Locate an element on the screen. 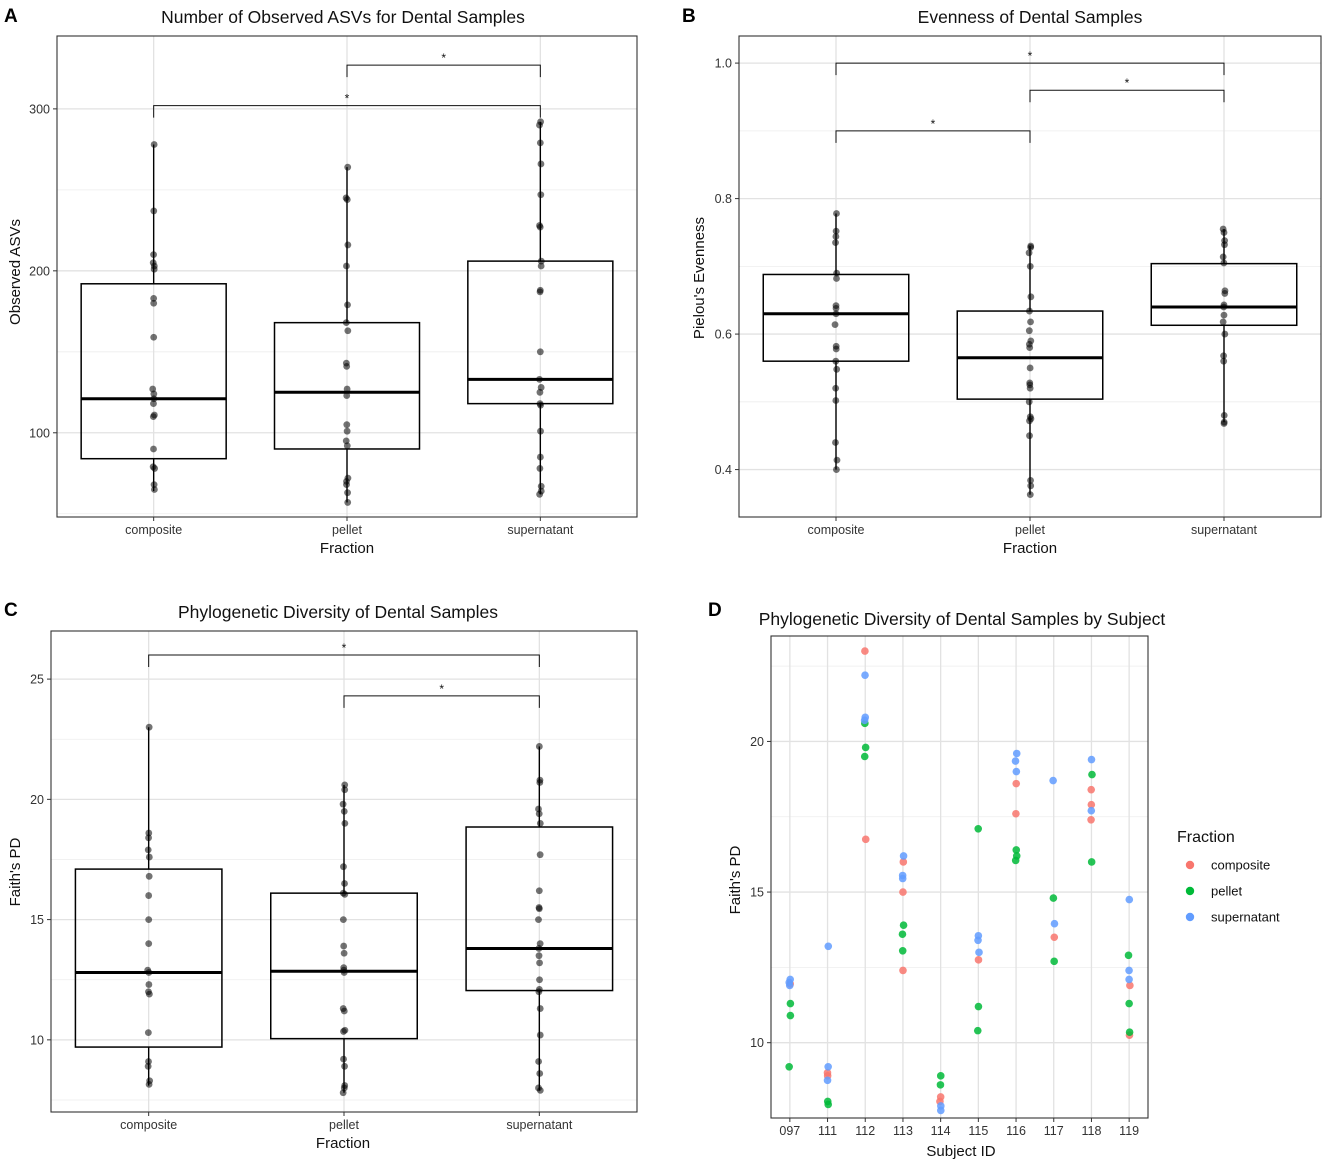 Image resolution: width=1325 pixels, height=1163 pixels. panel-c-y-label: Faith's PD is located at coordinates (15, 871).